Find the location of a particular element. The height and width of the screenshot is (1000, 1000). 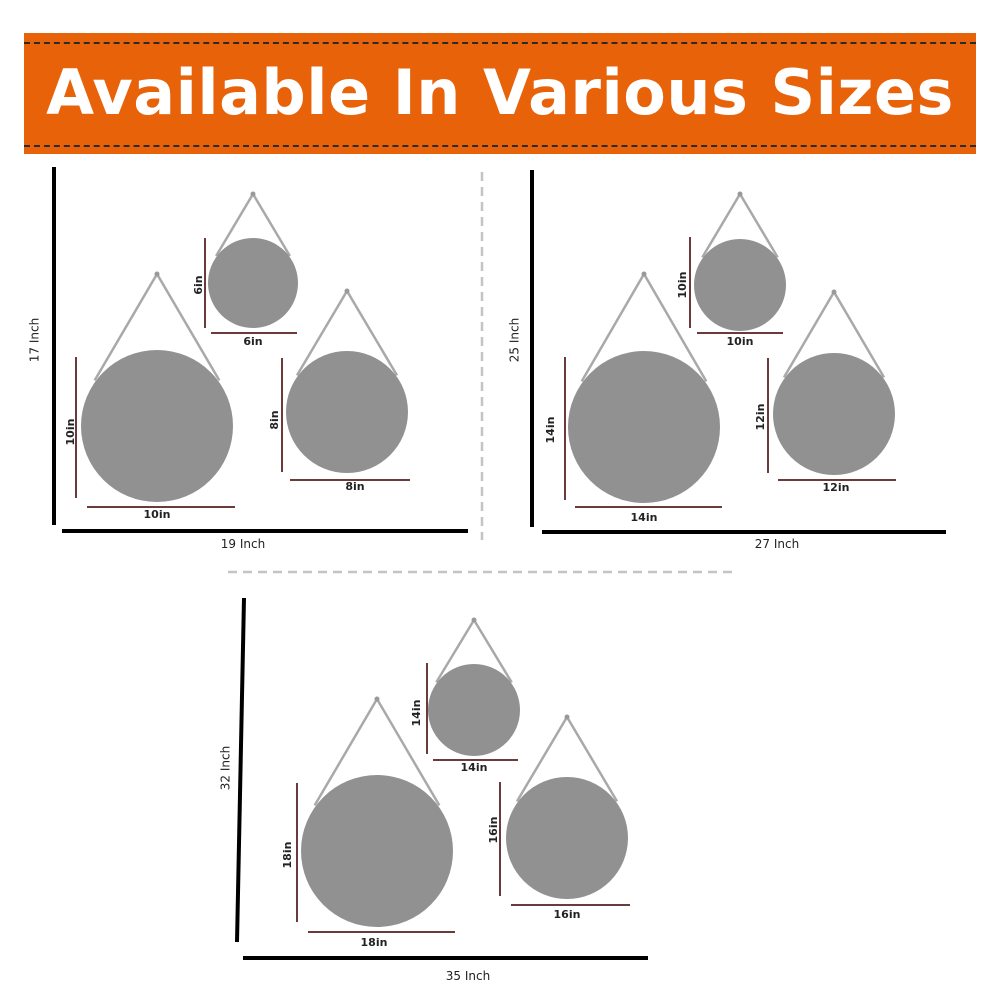

mirror-6in: 6in 6in is located at coordinates (245, 269).